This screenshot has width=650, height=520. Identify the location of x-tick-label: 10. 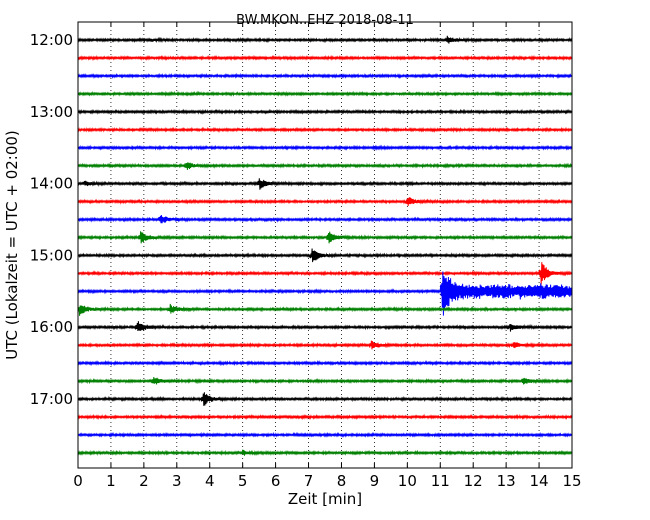
(407, 481).